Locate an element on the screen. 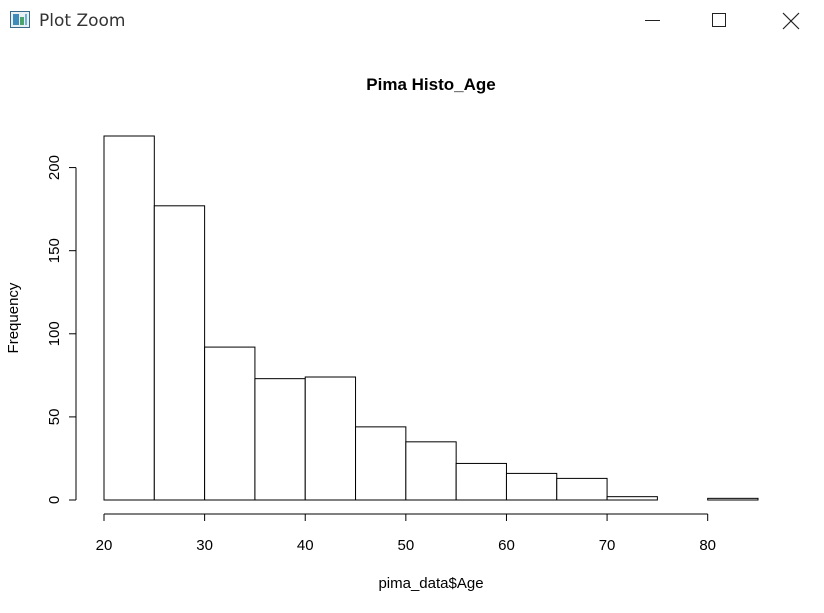  x-tick-label: 50 is located at coordinates (406, 545).